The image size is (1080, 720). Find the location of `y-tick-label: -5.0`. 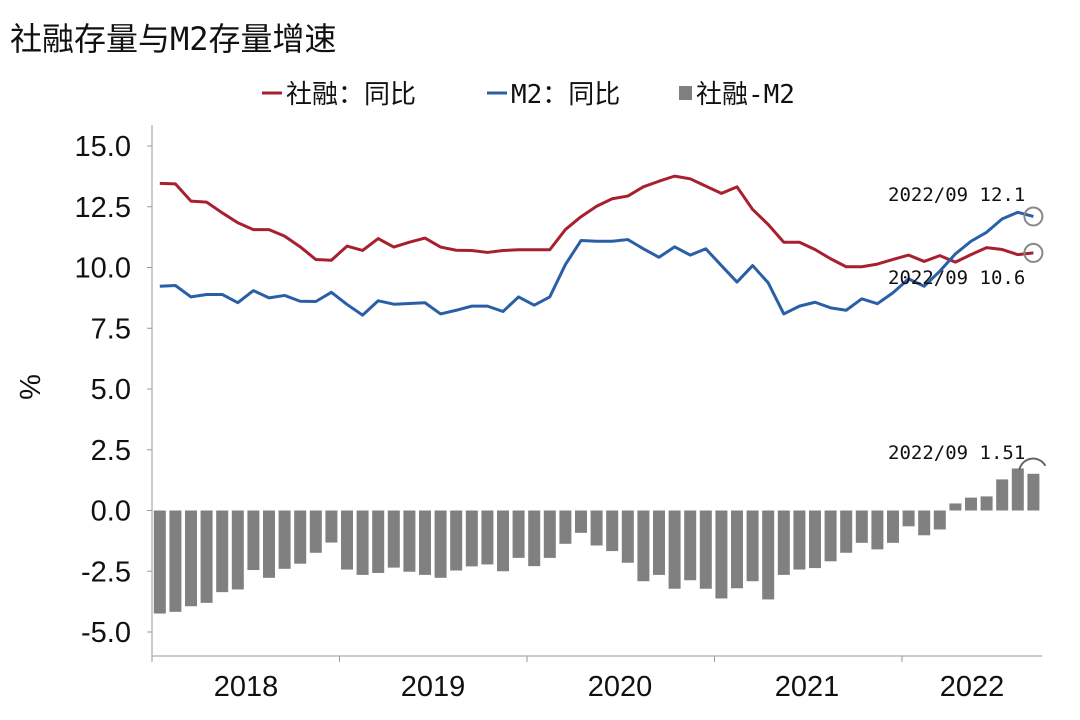

y-tick-label: -5.0 is located at coordinates (106, 633).